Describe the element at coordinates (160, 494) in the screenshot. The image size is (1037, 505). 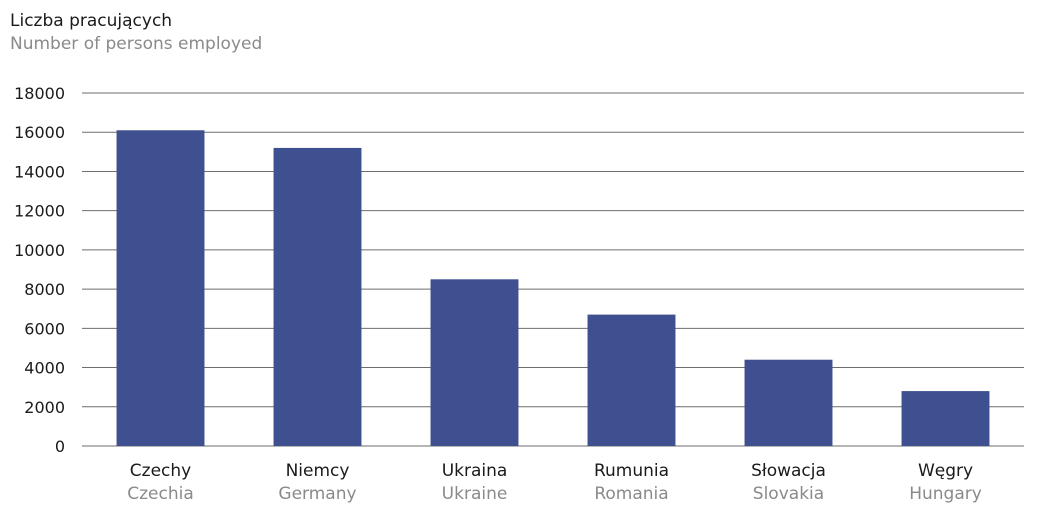
I see `x-tick-label-en: Czechia` at that location.